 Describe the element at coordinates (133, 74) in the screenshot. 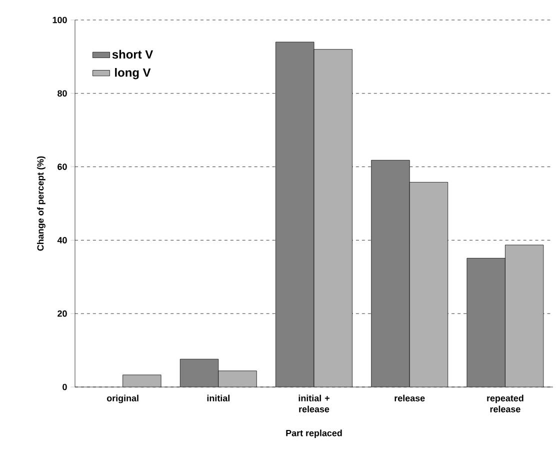

I see `legend-label: long V` at that location.